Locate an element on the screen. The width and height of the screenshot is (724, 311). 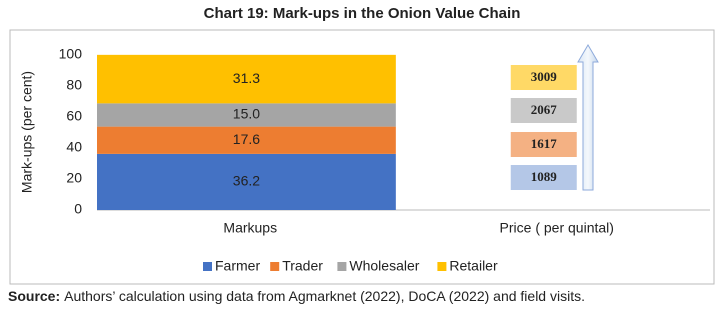
legend-label: Farmer is located at coordinates (237, 266).